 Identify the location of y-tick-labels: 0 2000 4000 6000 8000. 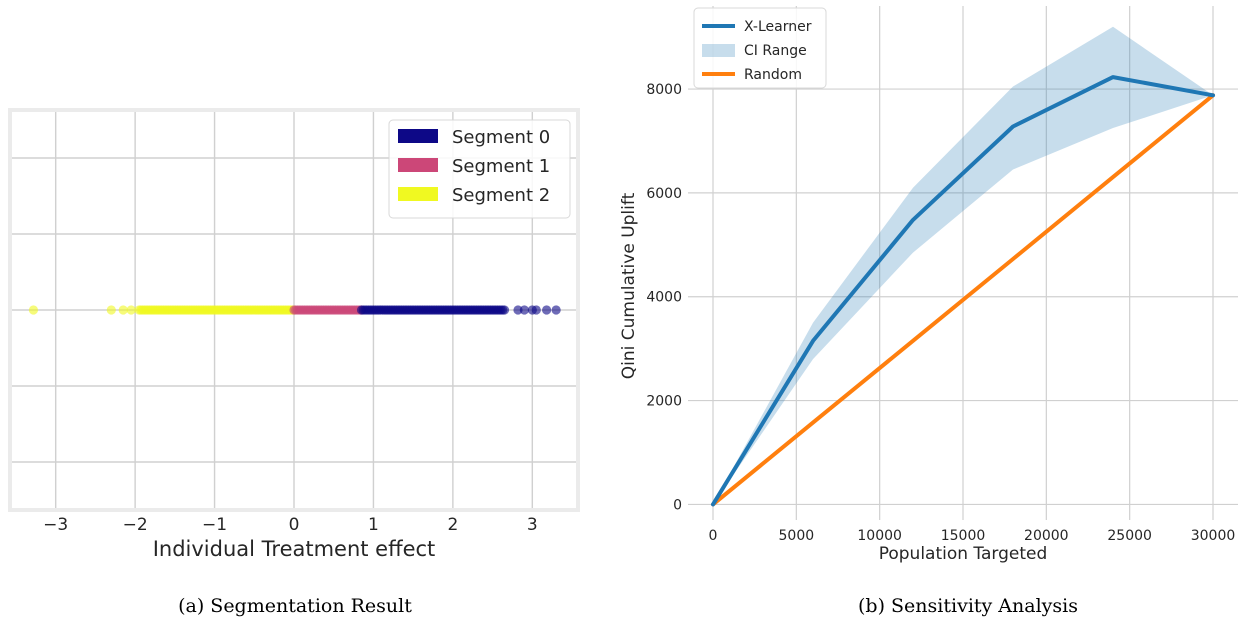
(664, 297).